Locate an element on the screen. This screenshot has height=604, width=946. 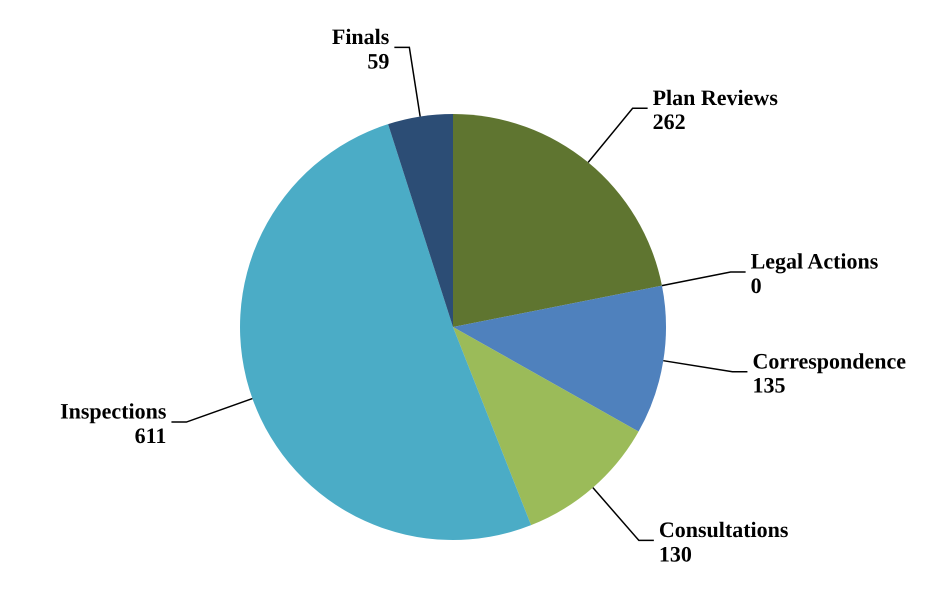
data-label: 611 is located at coordinates (150, 435).